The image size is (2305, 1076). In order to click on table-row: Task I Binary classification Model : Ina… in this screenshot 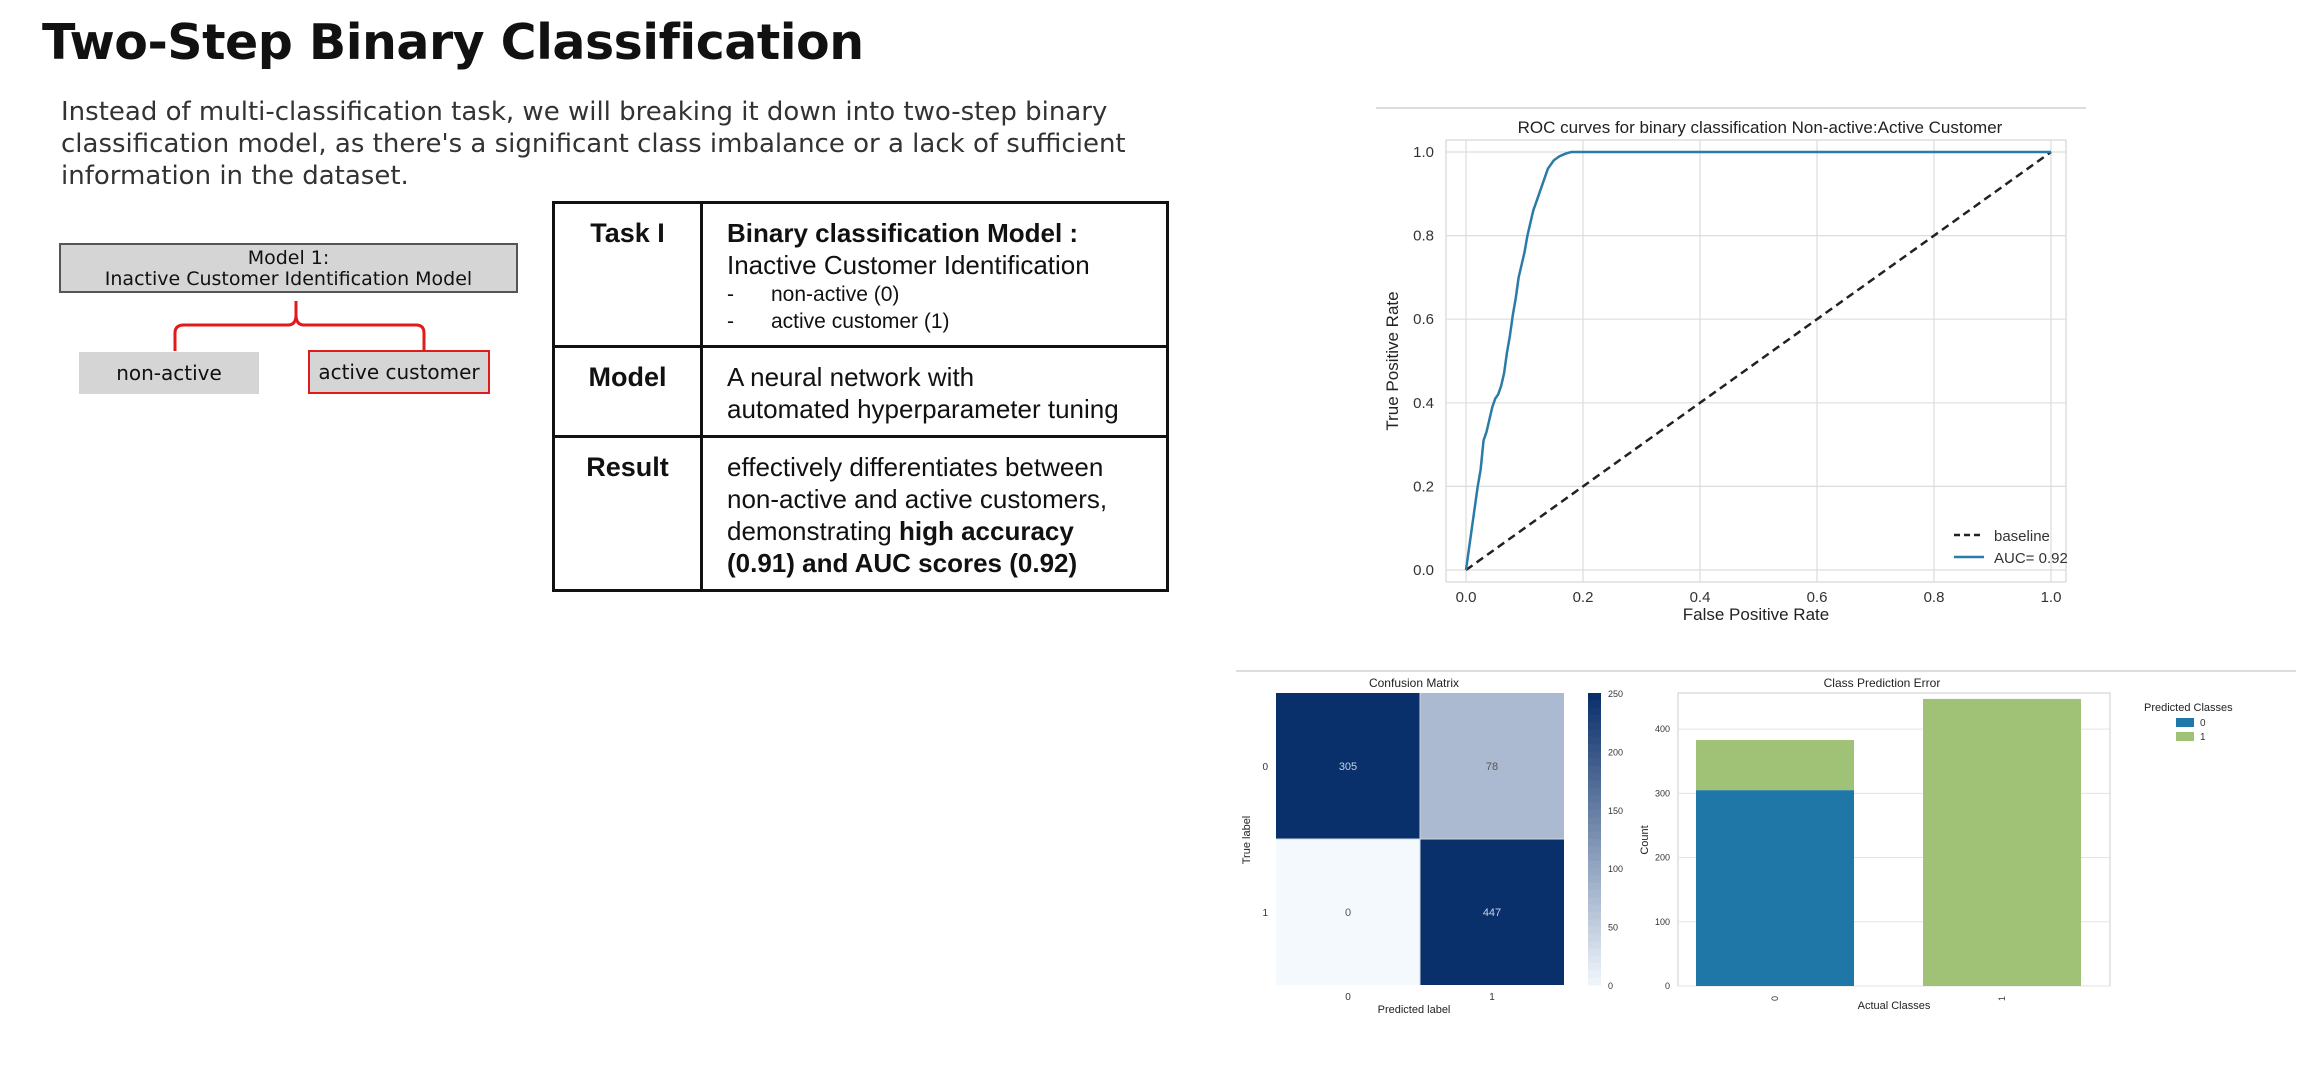, I will do `click(860, 274)`.